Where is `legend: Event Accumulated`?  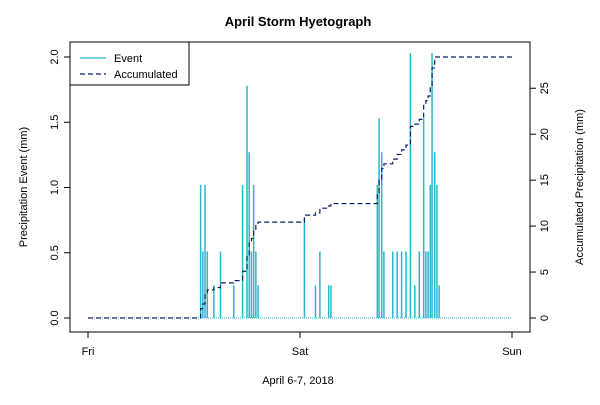
legend: Event Accumulated is located at coordinates (129, 63).